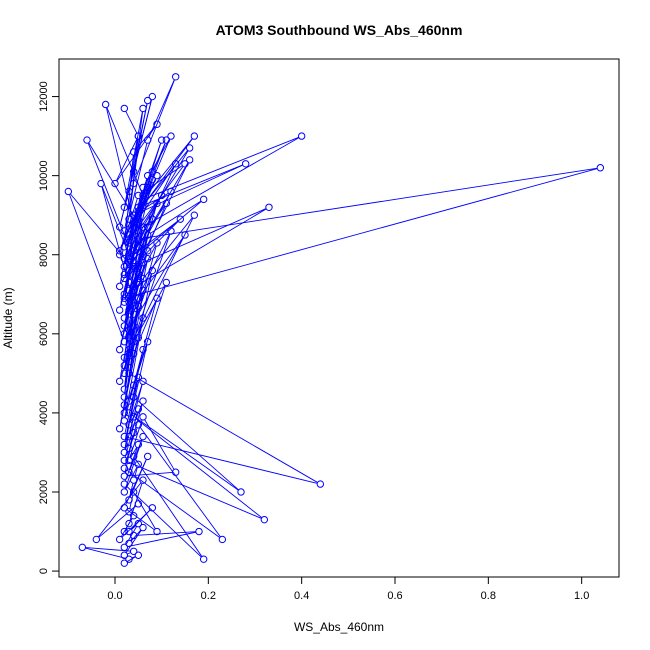 The image size is (650, 650). What do you see at coordinates (8, 317) in the screenshot?
I see `y-axis-label: Altitude (m)` at bounding box center [8, 317].